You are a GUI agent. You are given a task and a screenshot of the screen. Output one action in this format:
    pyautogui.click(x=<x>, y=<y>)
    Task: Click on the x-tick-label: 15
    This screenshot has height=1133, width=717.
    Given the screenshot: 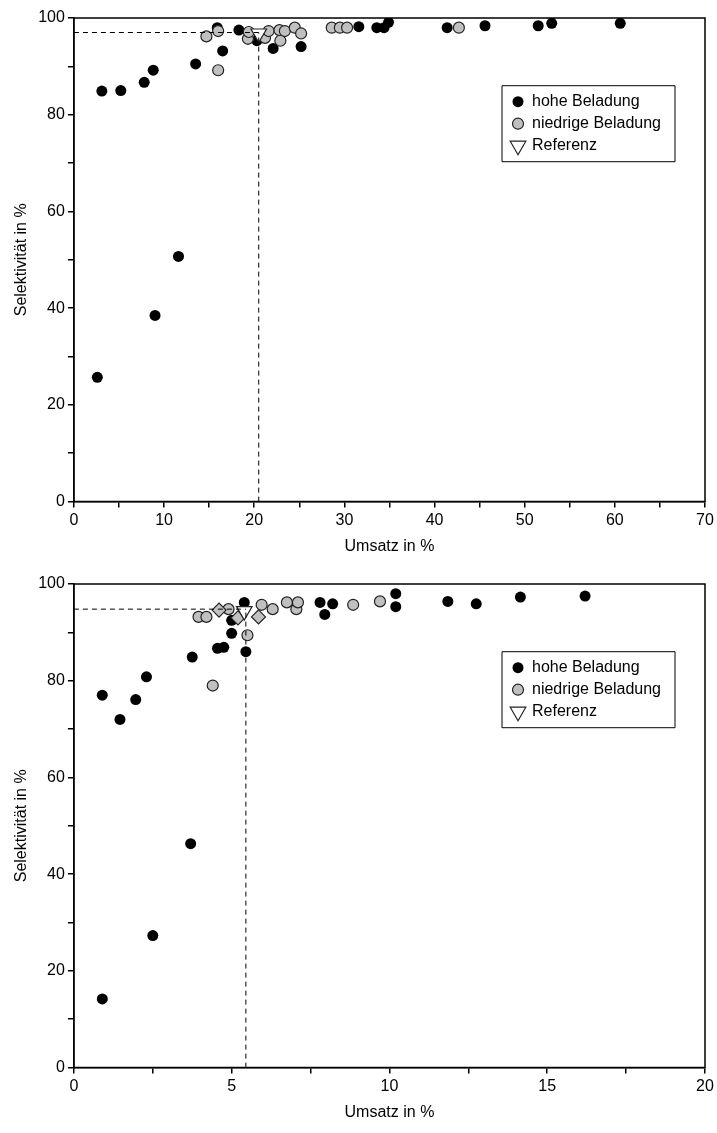 What is the action you would take?
    pyautogui.click(x=547, y=1085)
    